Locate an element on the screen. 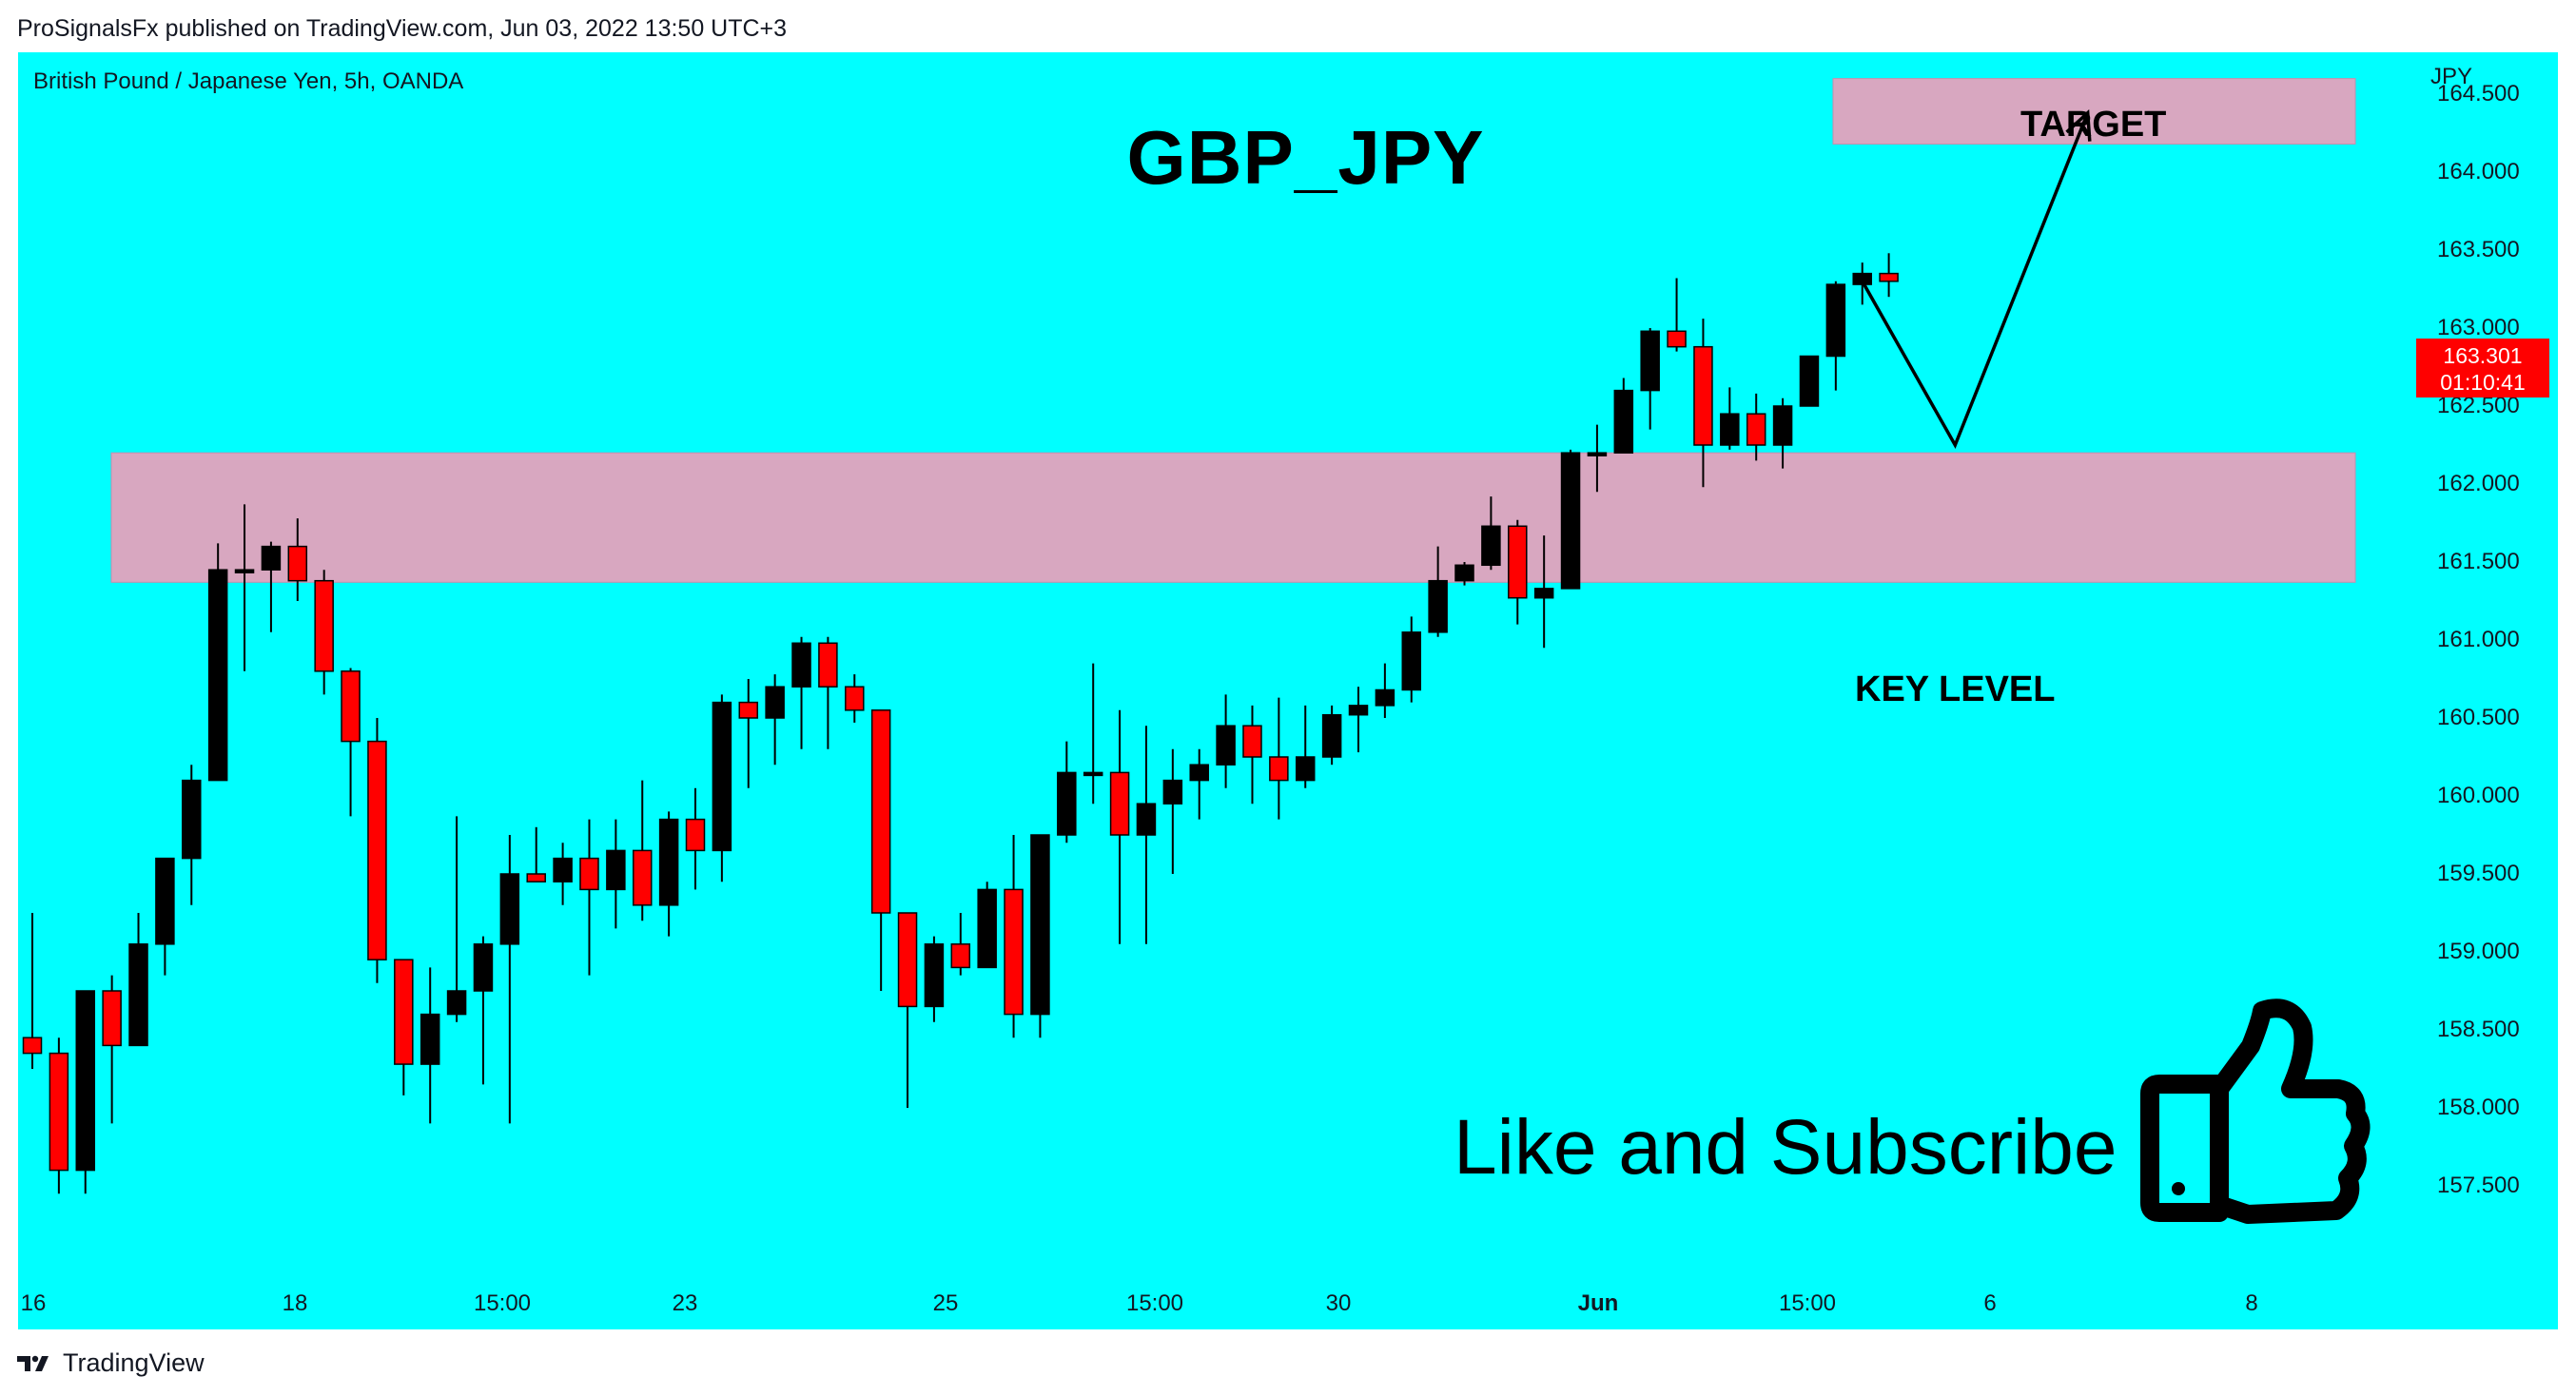  time-tick-label: 18 is located at coordinates (295, 1303).